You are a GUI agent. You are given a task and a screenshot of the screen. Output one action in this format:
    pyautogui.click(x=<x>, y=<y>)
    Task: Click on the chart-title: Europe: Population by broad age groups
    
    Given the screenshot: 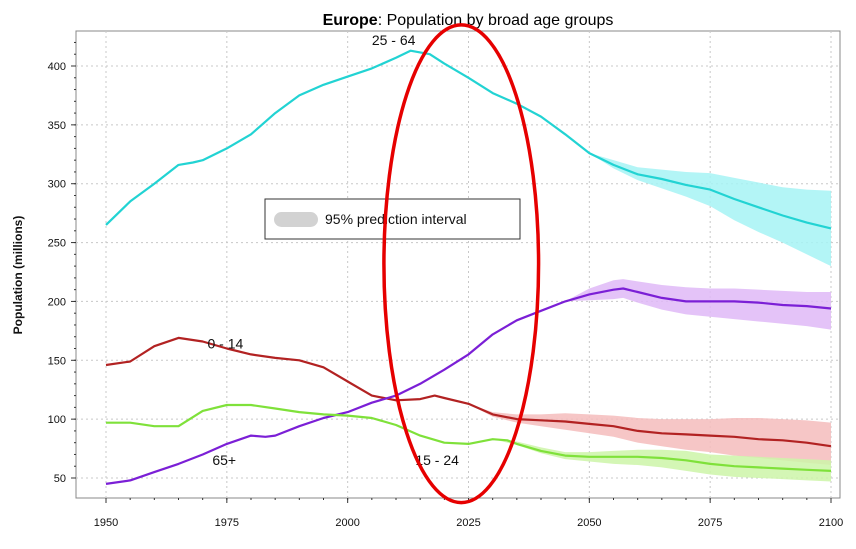 What is the action you would take?
    pyautogui.click(x=468, y=20)
    